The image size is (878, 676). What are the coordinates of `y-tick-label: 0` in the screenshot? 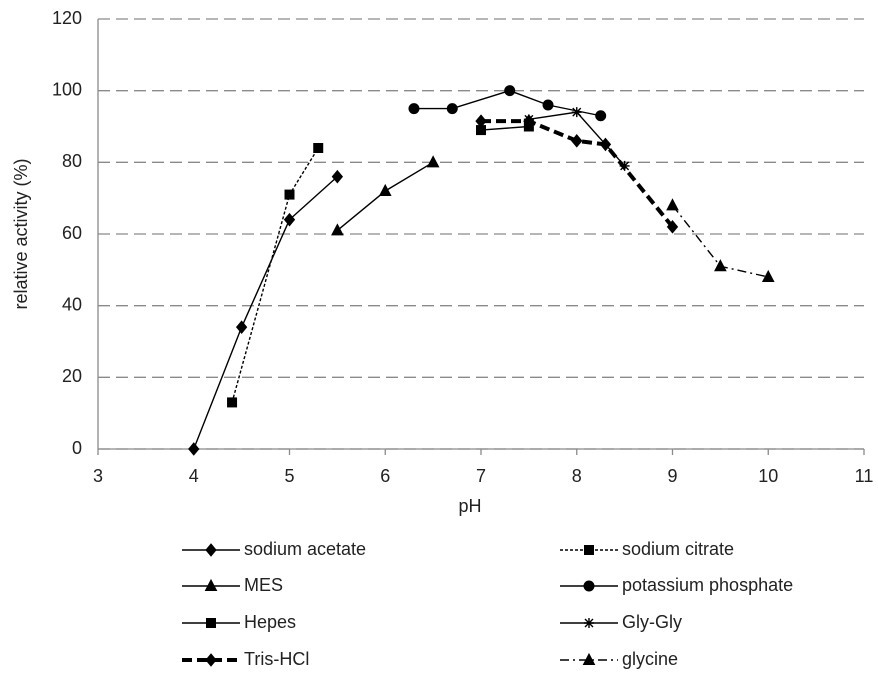 It's located at (77, 448).